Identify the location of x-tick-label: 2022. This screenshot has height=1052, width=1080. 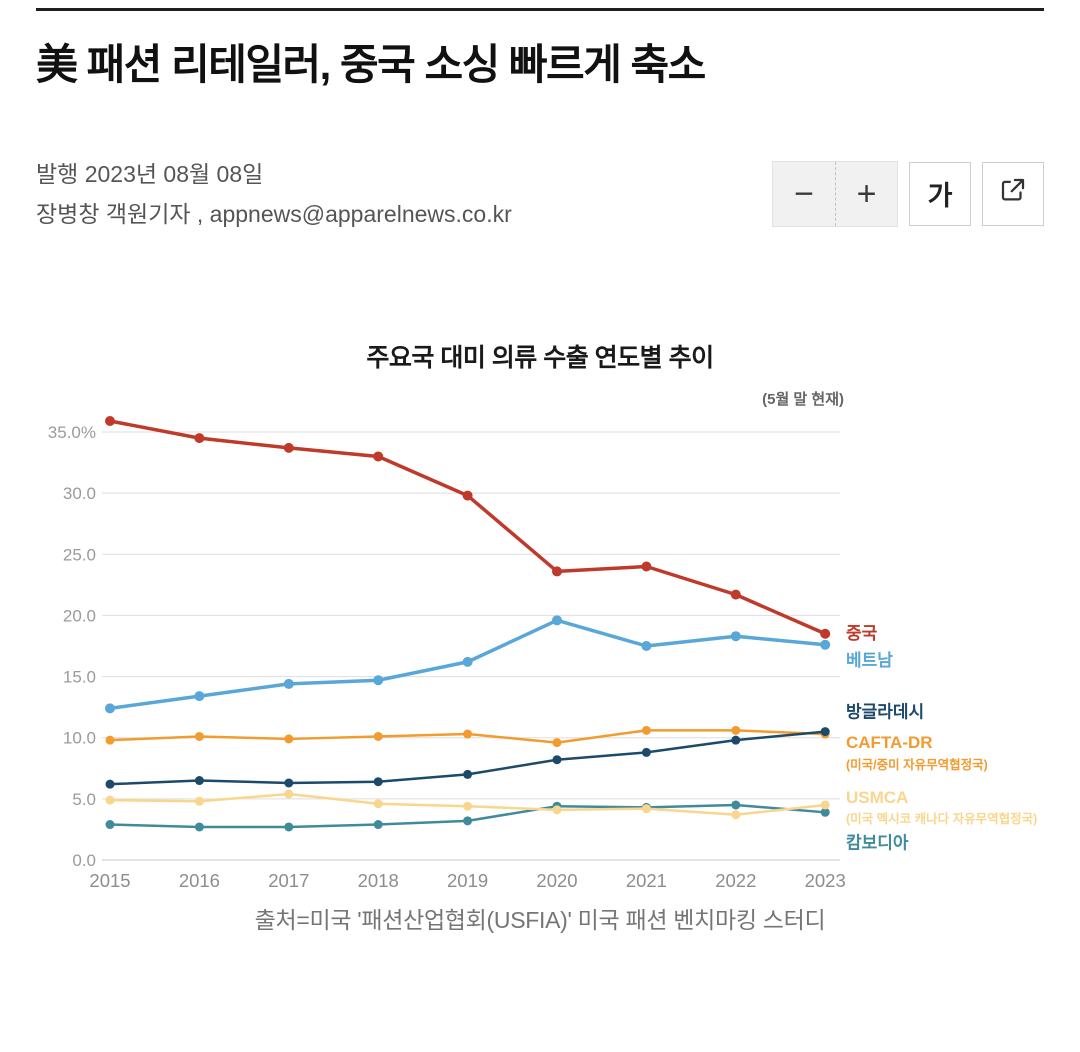
(735, 880).